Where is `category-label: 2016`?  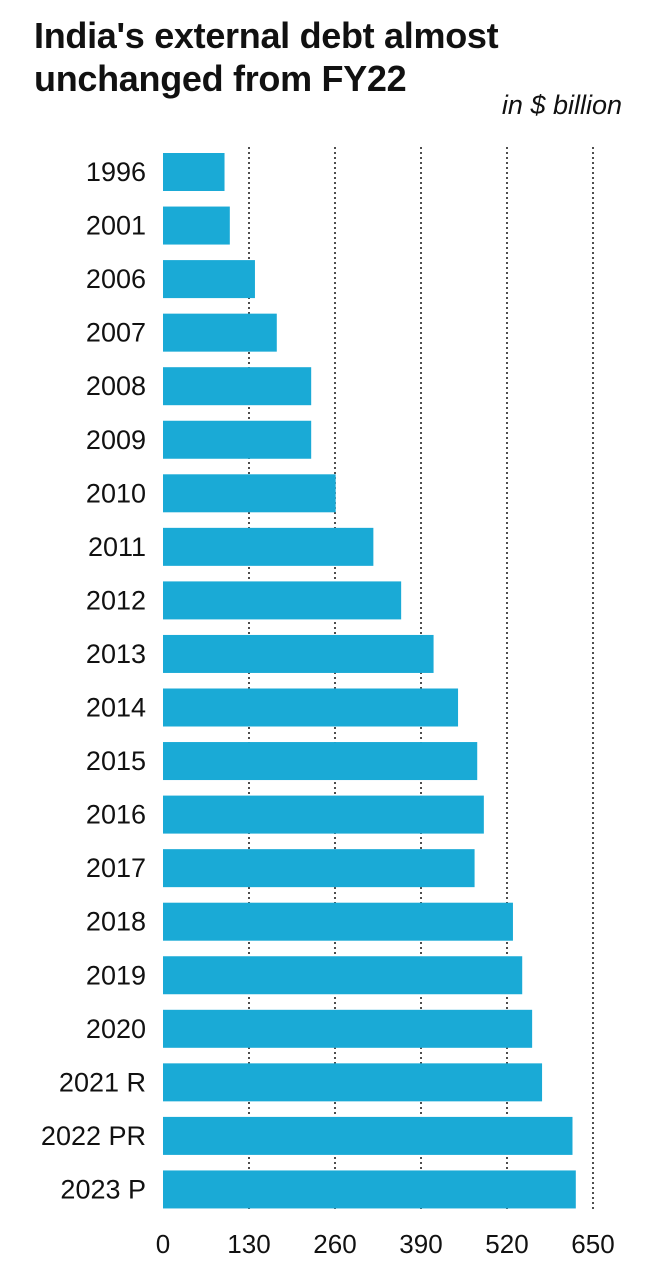 category-label: 2016 is located at coordinates (116, 815).